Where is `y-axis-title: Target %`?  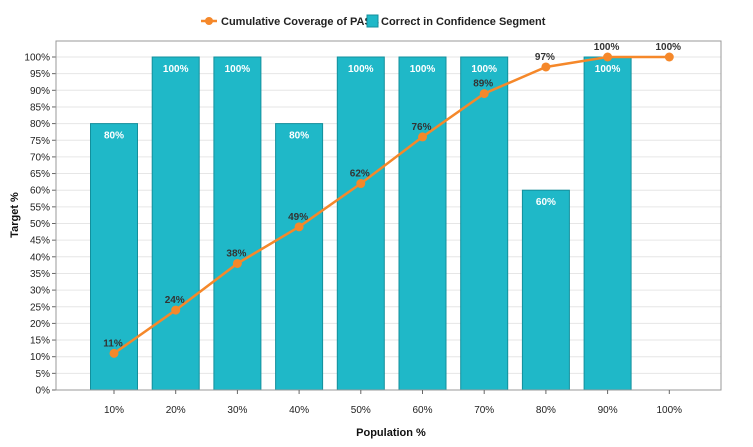 y-axis-title: Target % is located at coordinates (15, 215).